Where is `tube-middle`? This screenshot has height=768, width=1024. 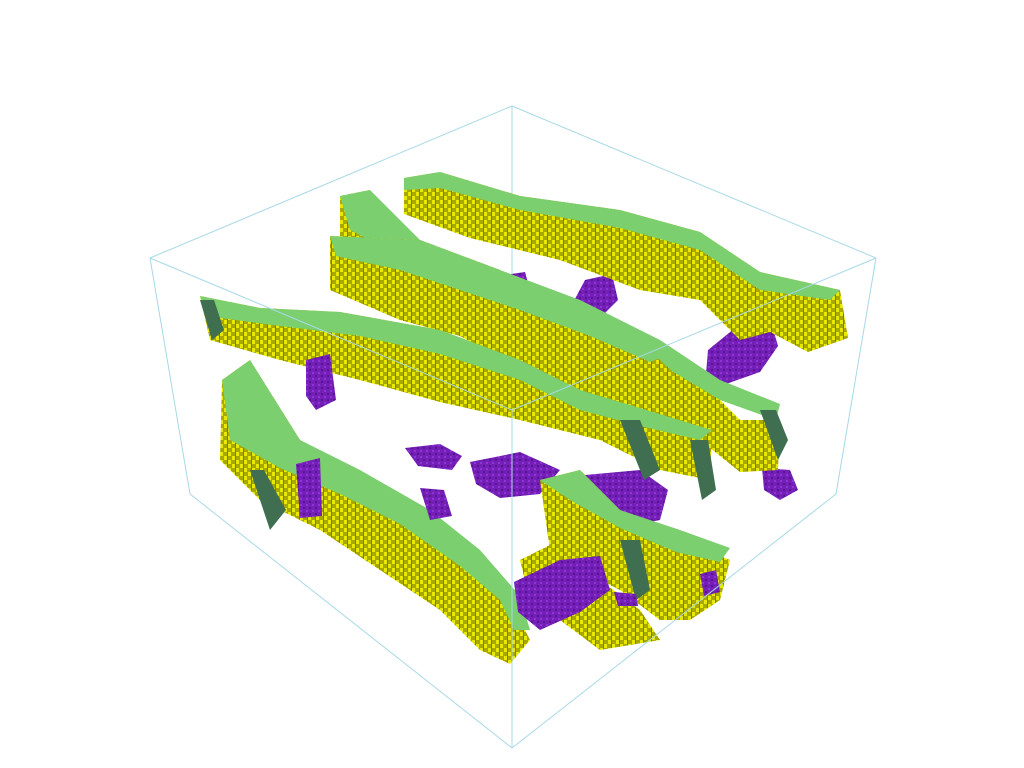
tube-middle is located at coordinates (515, 338).